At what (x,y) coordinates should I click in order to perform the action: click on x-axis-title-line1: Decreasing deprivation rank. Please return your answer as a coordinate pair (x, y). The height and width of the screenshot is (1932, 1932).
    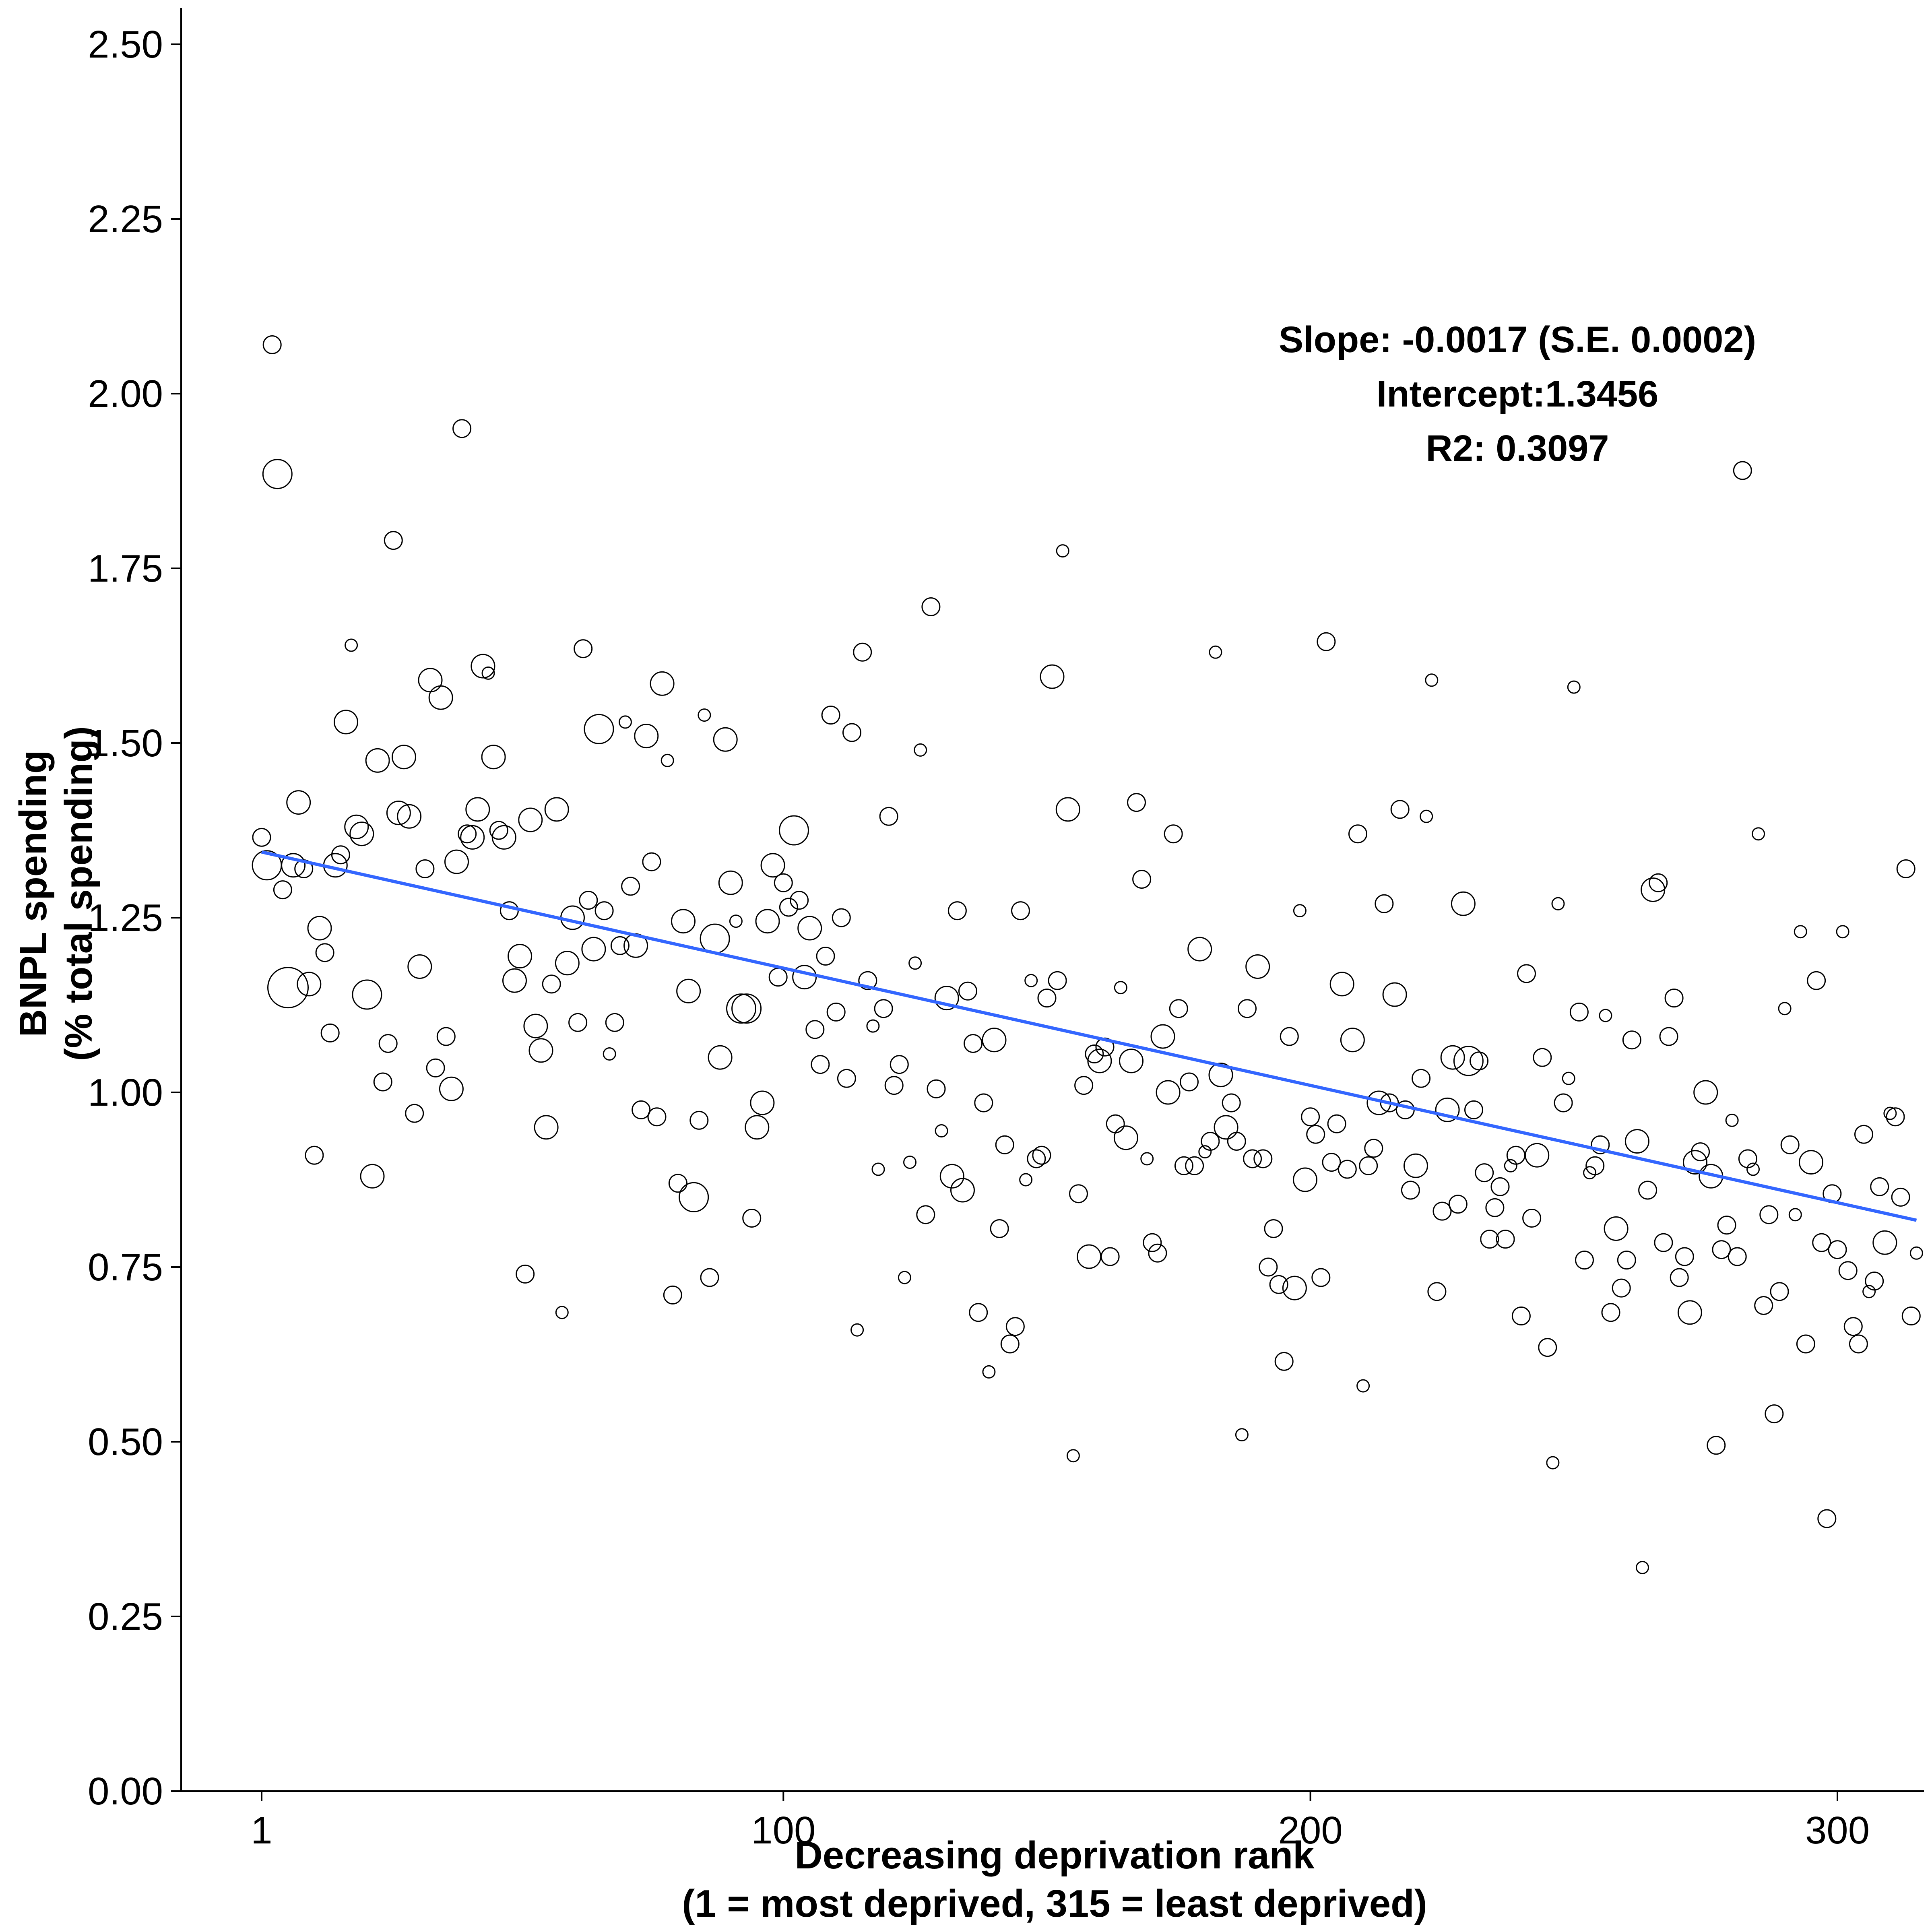
    Looking at the image, I should click on (1055, 1855).